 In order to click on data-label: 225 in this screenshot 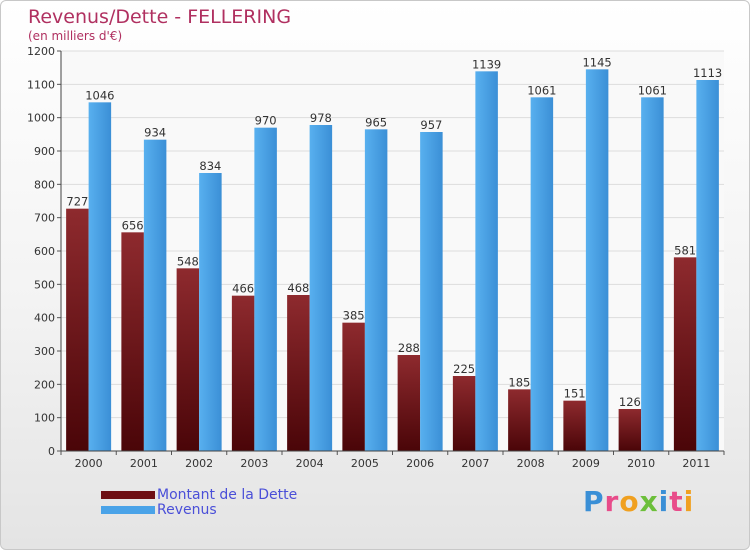, I will do `click(464, 369)`.